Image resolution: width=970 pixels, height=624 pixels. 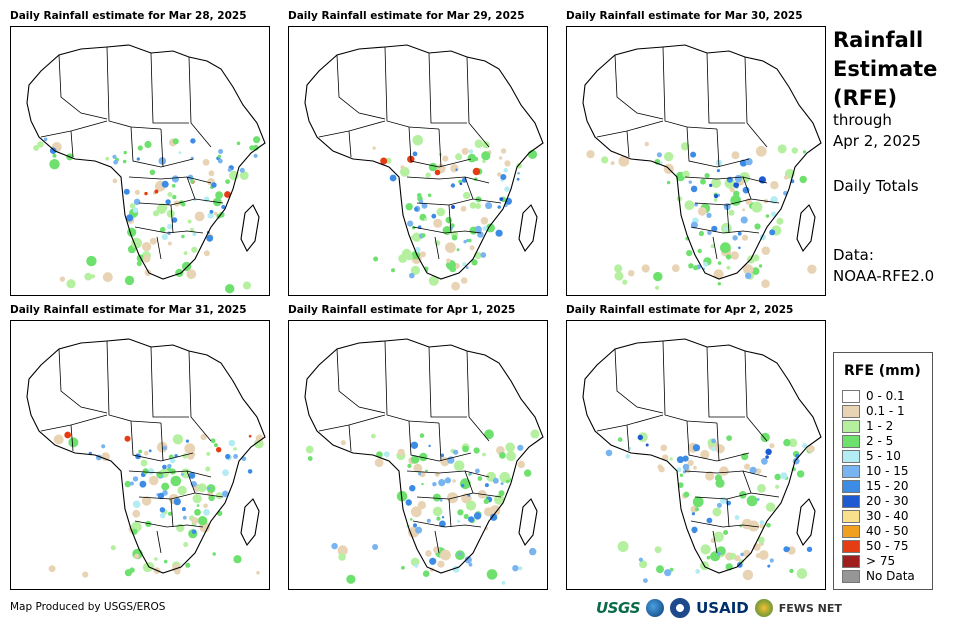 I want to click on legend-label: 15 - 20, so click(x=887, y=486).